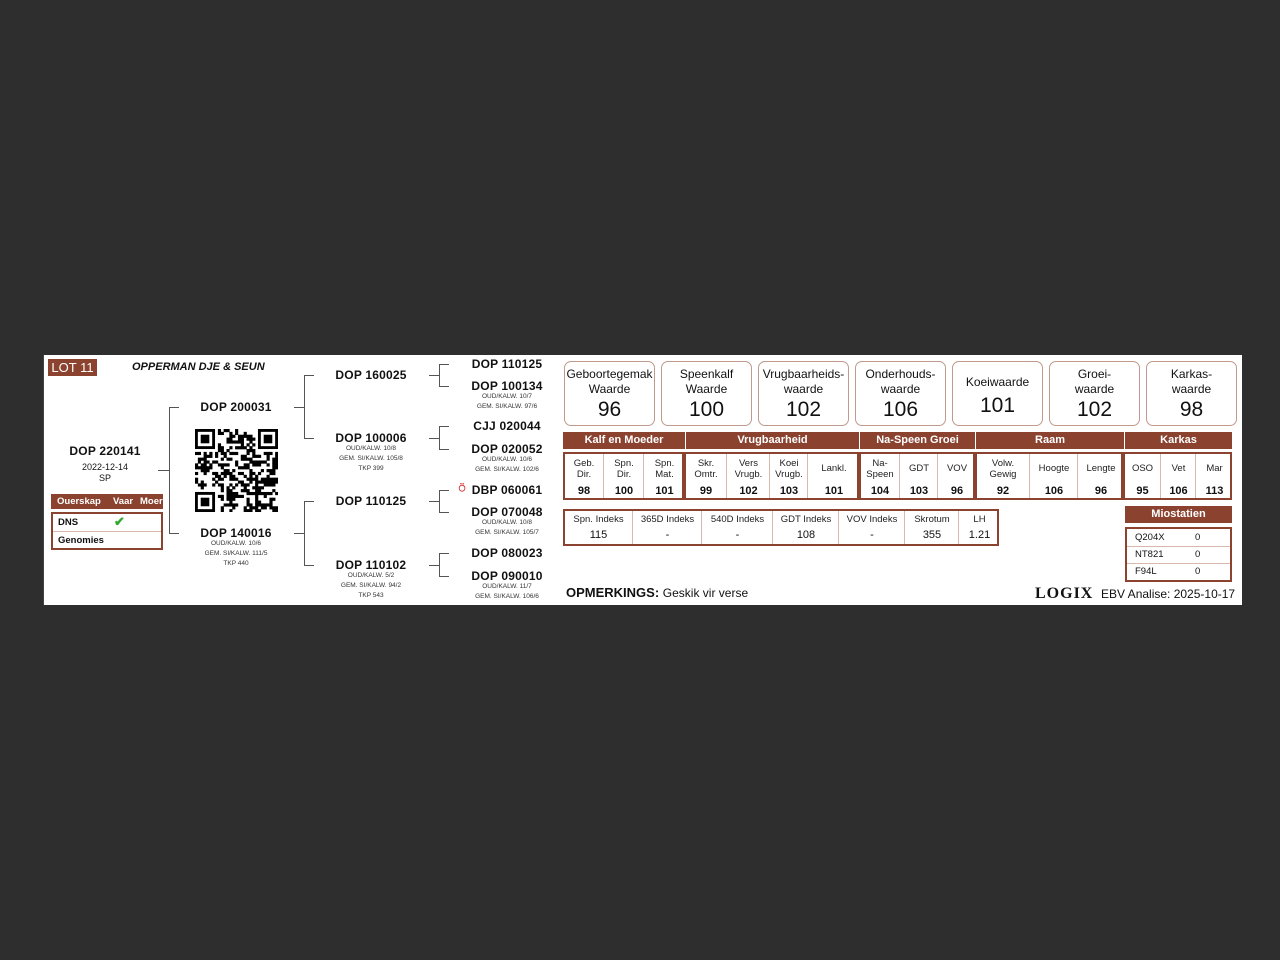 The height and width of the screenshot is (960, 1280). I want to click on value-card-value: 102, so click(1094, 409).